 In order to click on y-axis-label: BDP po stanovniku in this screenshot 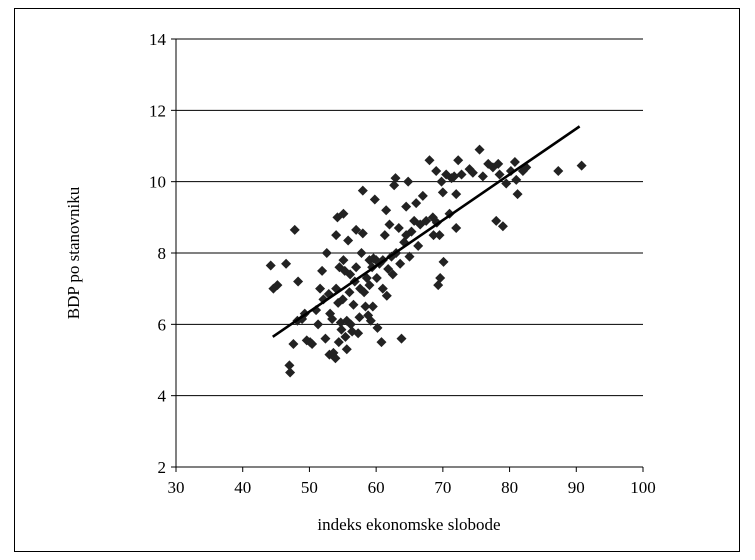, I will do `click(73, 252)`.